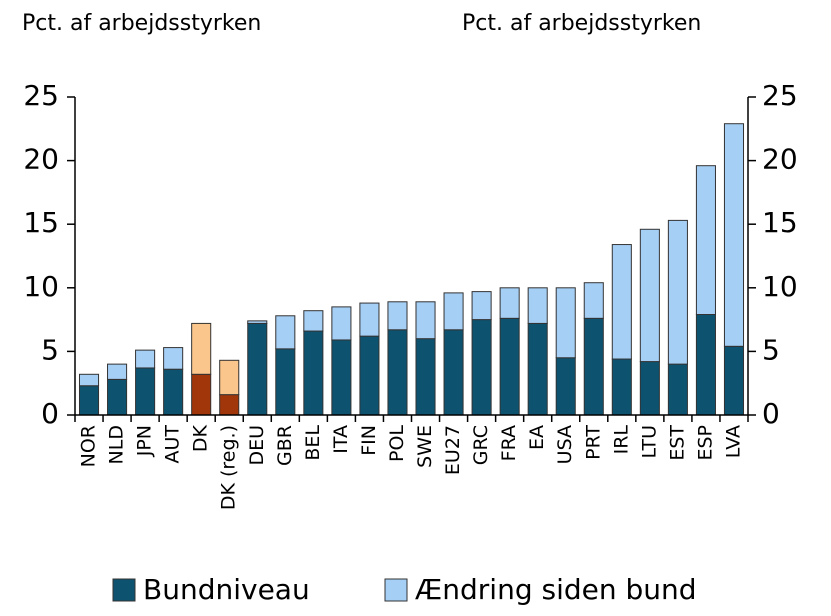  What do you see at coordinates (593, 442) in the screenshot?
I see `x-tick-label: PRT` at bounding box center [593, 442].